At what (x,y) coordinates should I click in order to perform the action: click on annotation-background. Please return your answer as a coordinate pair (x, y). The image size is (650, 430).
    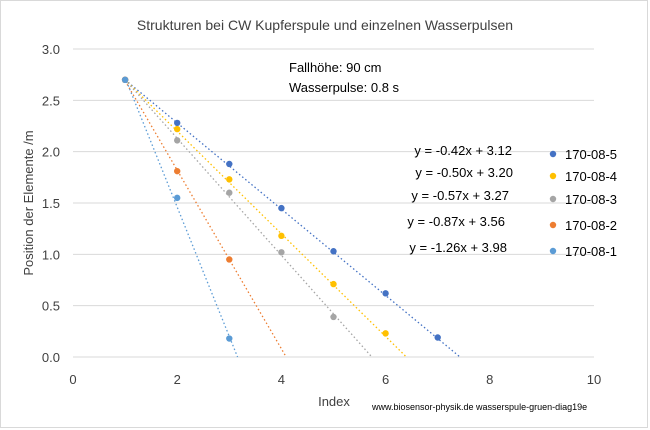
    Looking at the image, I should click on (350, 77).